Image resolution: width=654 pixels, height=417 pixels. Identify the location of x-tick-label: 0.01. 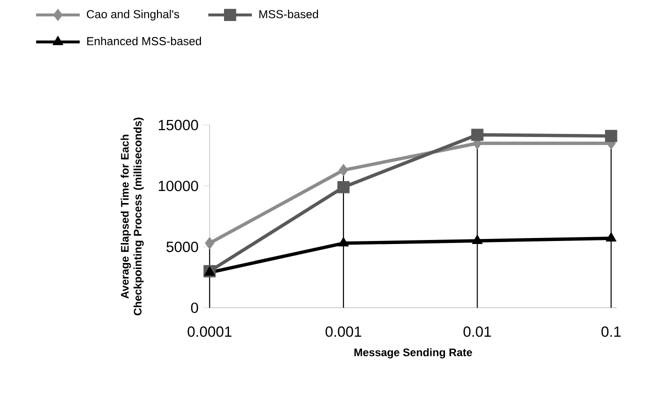
(477, 331).